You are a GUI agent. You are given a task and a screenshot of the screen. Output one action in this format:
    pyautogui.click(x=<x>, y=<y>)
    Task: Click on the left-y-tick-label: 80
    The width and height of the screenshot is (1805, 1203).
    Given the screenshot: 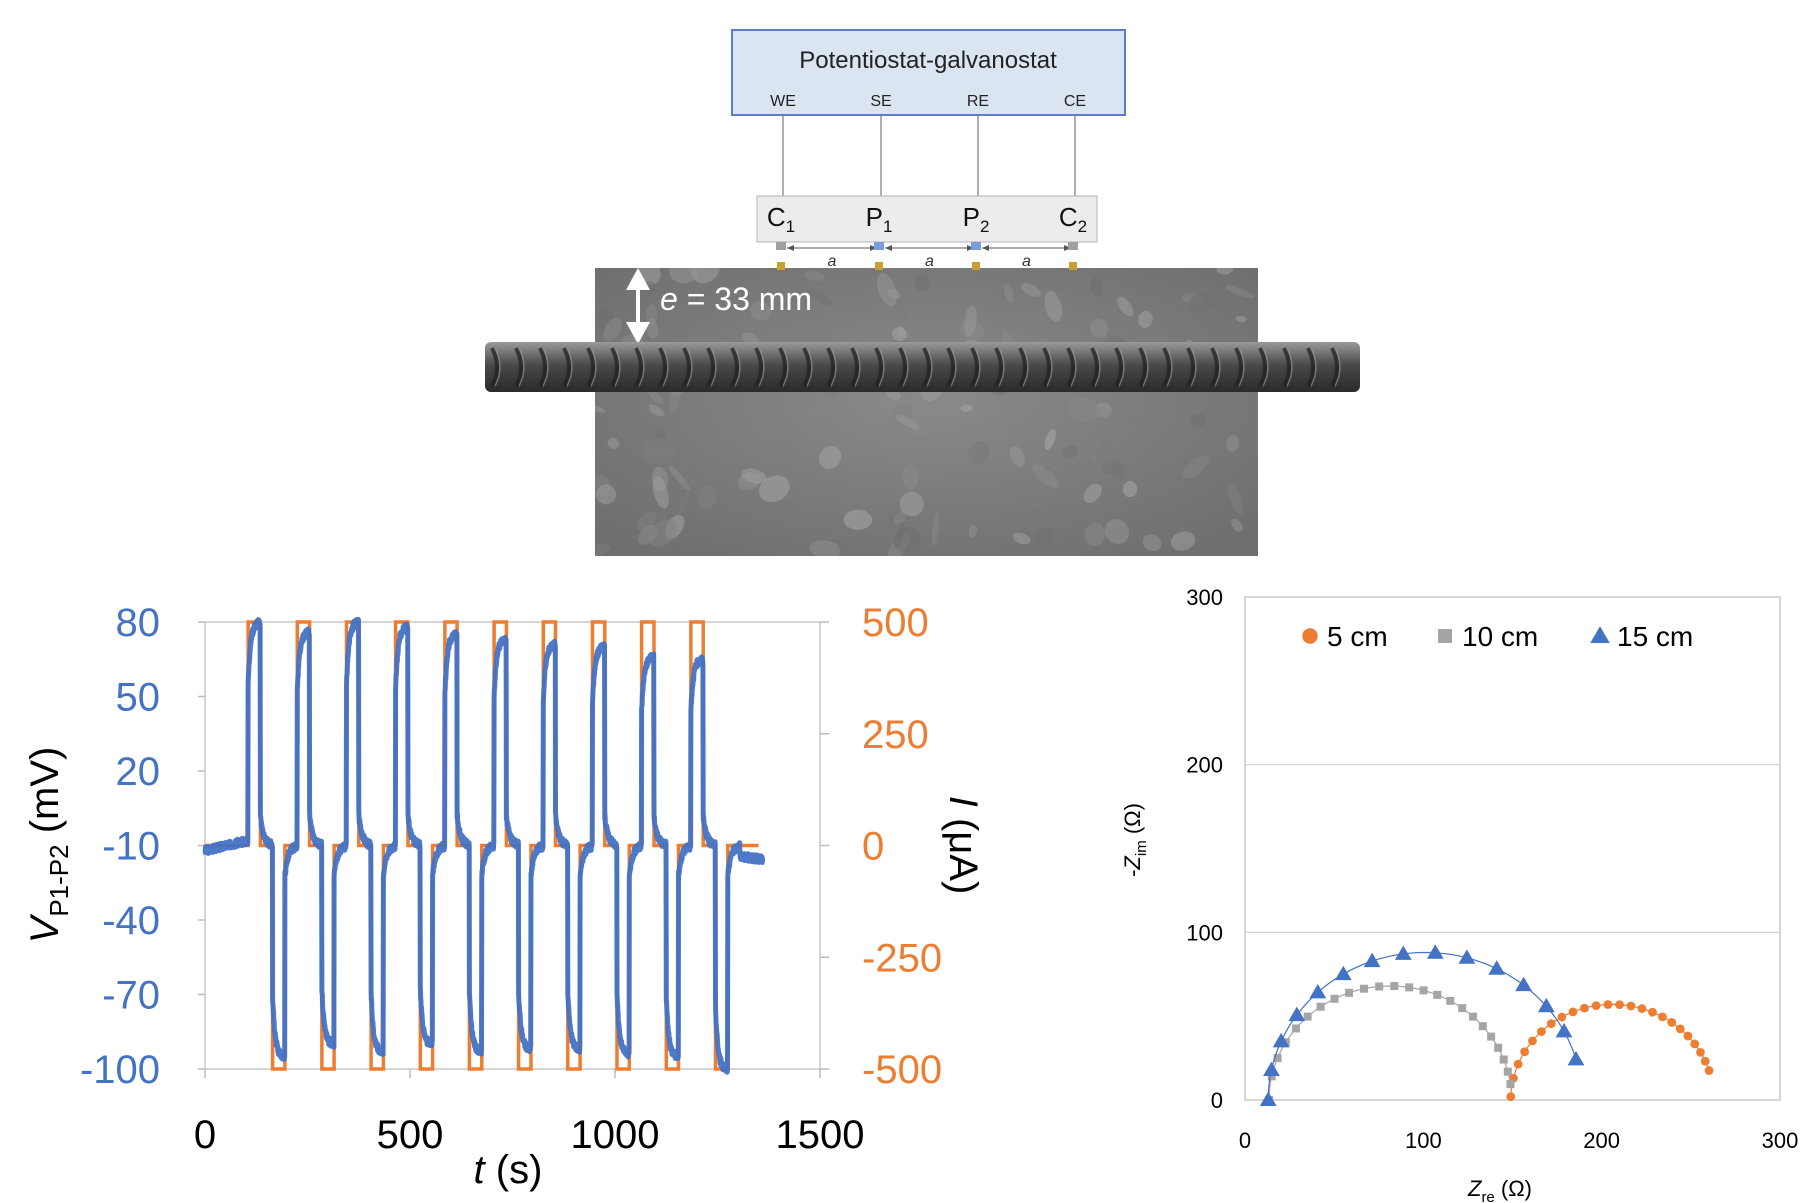 What is the action you would take?
    pyautogui.click(x=138, y=623)
    